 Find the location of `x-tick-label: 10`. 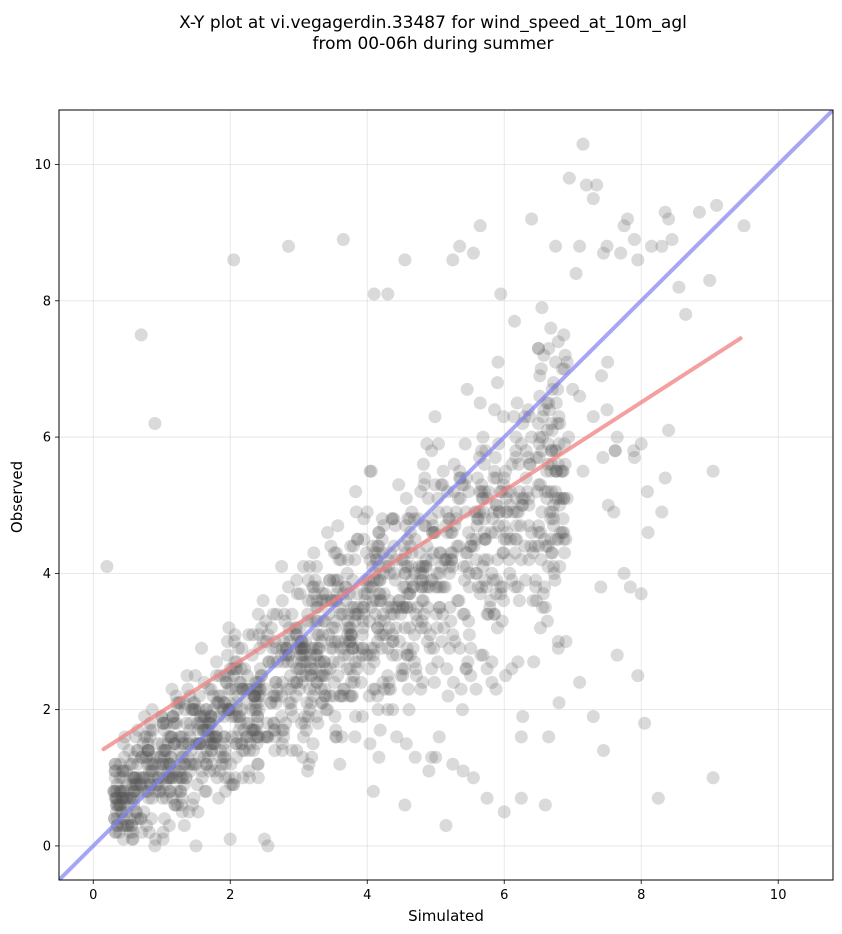

x-tick-label: 10 is located at coordinates (778, 895).